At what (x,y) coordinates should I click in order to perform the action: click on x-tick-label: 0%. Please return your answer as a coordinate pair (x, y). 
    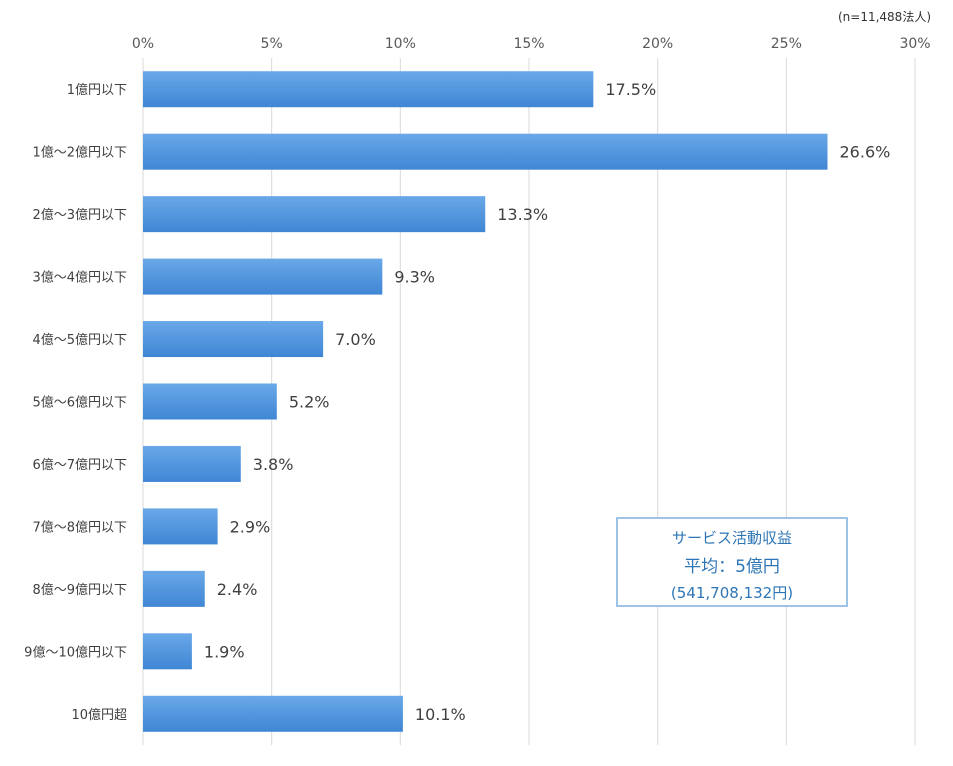
    Looking at the image, I should click on (143, 44).